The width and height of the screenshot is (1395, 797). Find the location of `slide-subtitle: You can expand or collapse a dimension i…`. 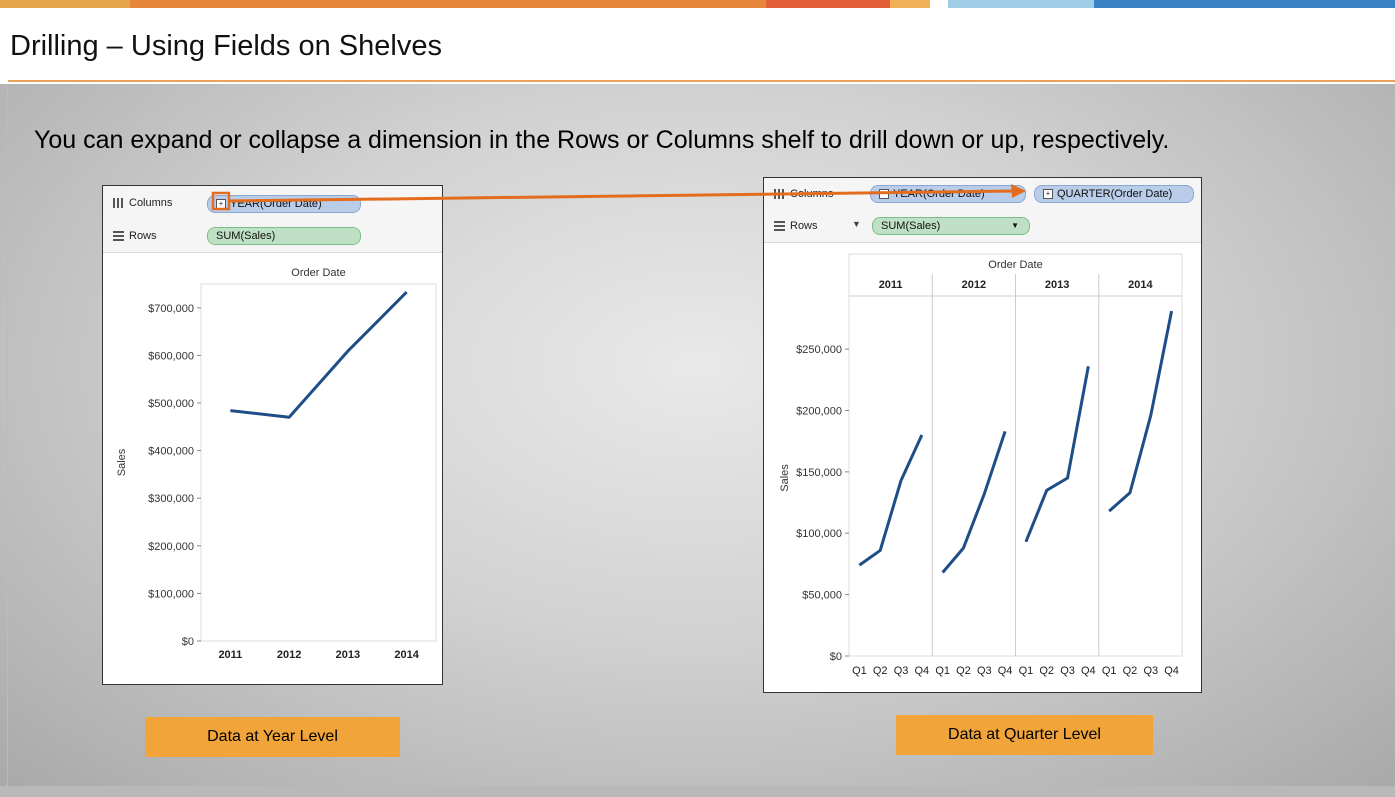

slide-subtitle: You can expand or collapse a dimension i… is located at coordinates (602, 140).